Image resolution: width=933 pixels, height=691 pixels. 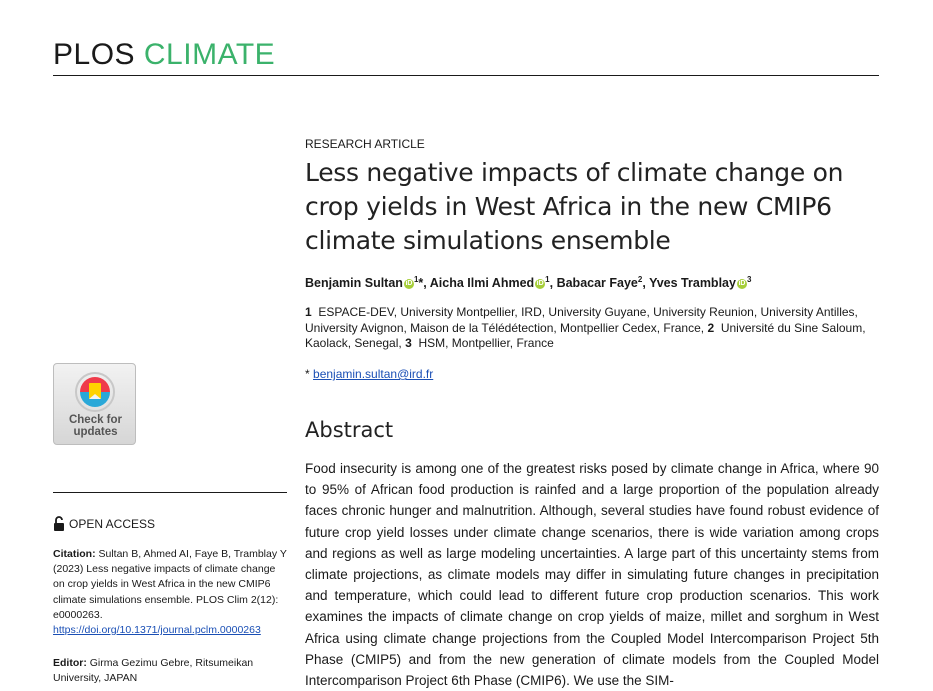 What do you see at coordinates (112, 524) in the screenshot?
I see `open-access-text: OPEN ACCESS` at bounding box center [112, 524].